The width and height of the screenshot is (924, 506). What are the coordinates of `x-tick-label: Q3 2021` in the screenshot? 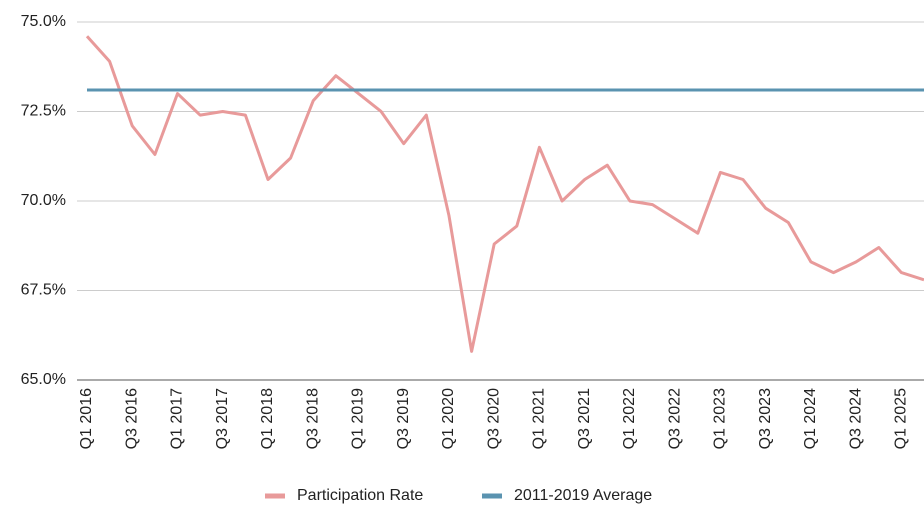 It's located at (584, 418).